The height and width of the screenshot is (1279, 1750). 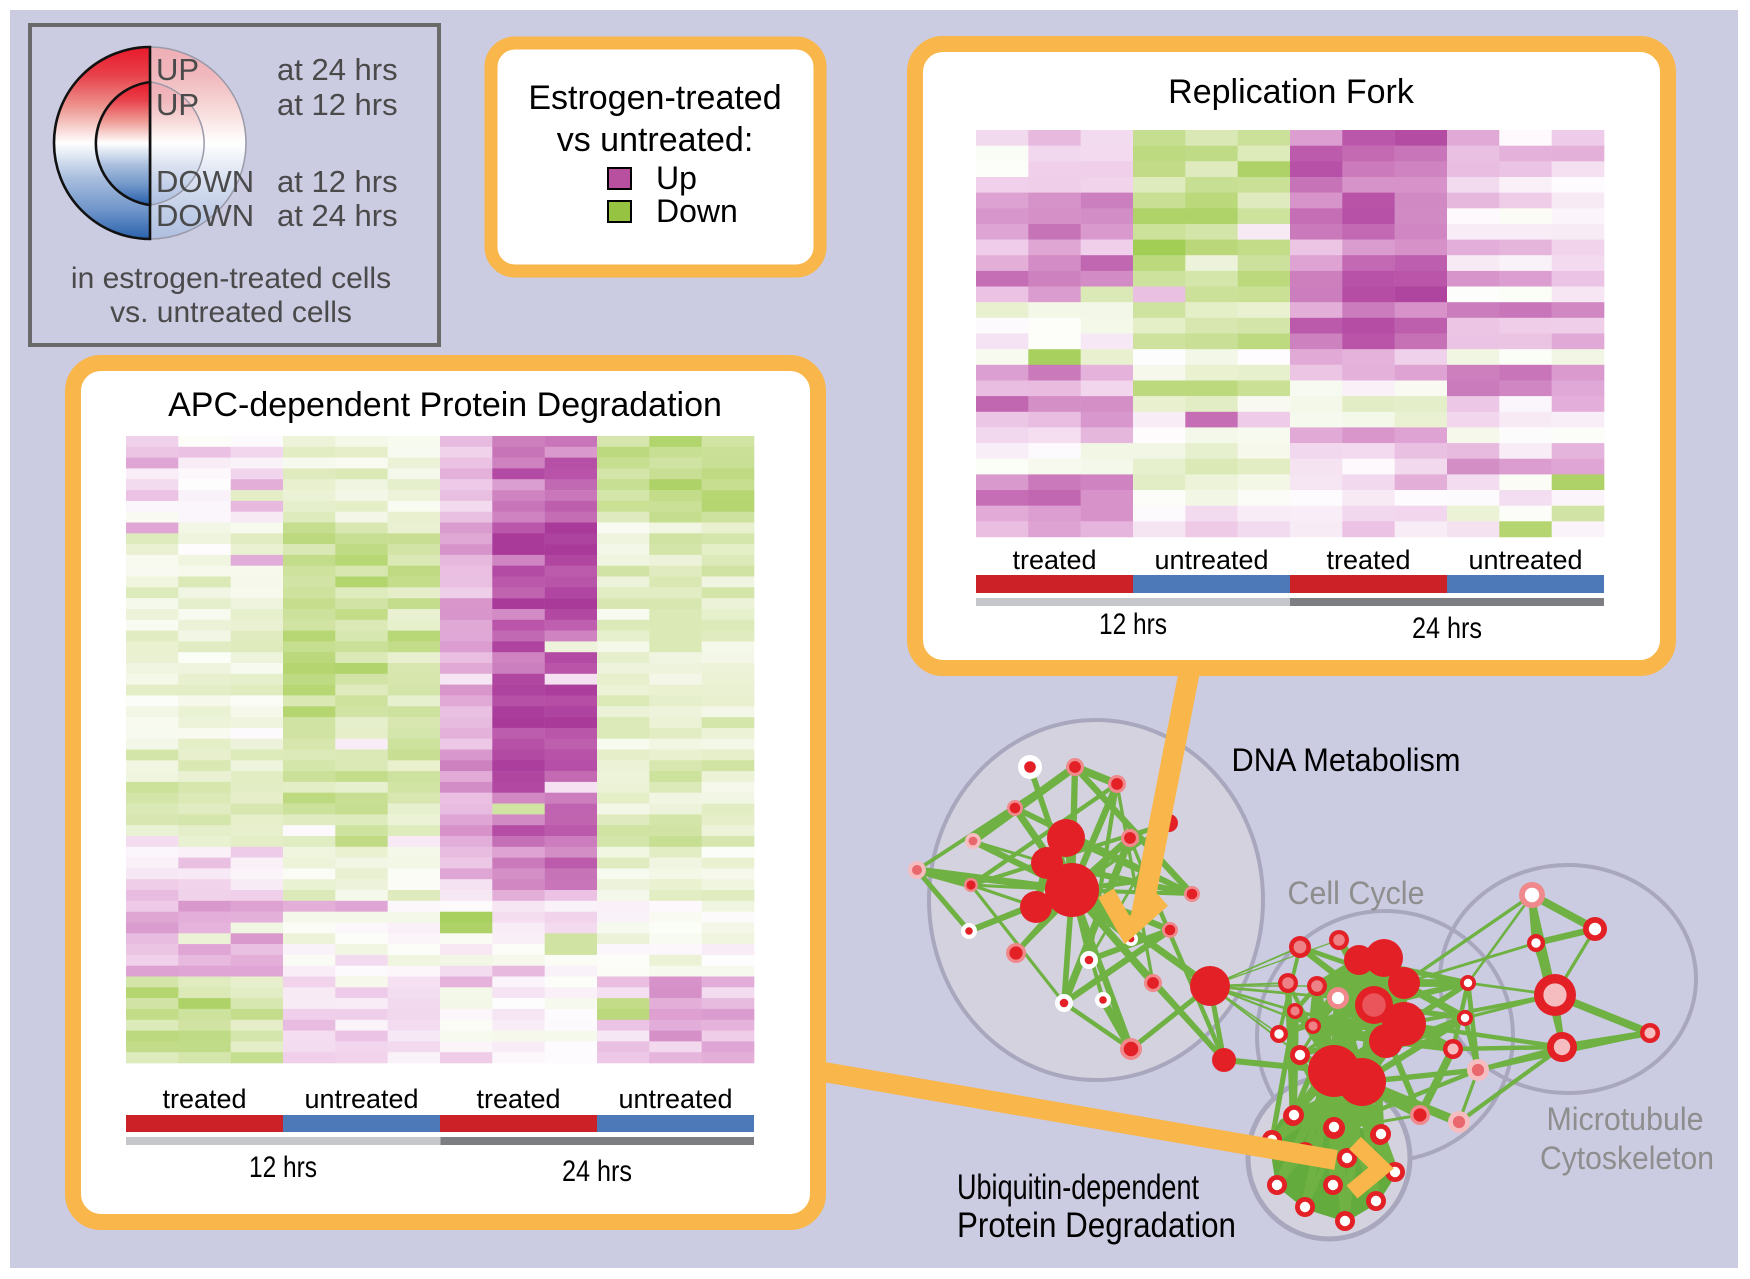 What do you see at coordinates (655, 140) in the screenshot?
I see `svg-text: vs untreated:` at bounding box center [655, 140].